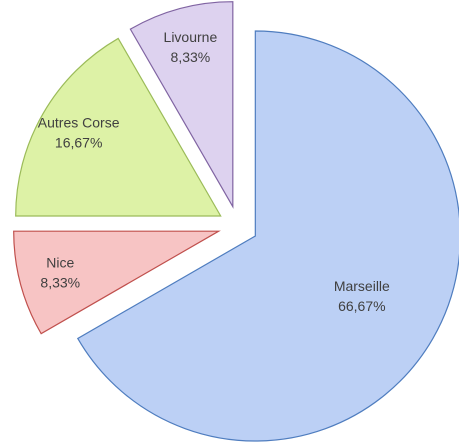  What do you see at coordinates (361, 306) in the screenshot?
I see `slice-value-label: 66,67%` at bounding box center [361, 306].